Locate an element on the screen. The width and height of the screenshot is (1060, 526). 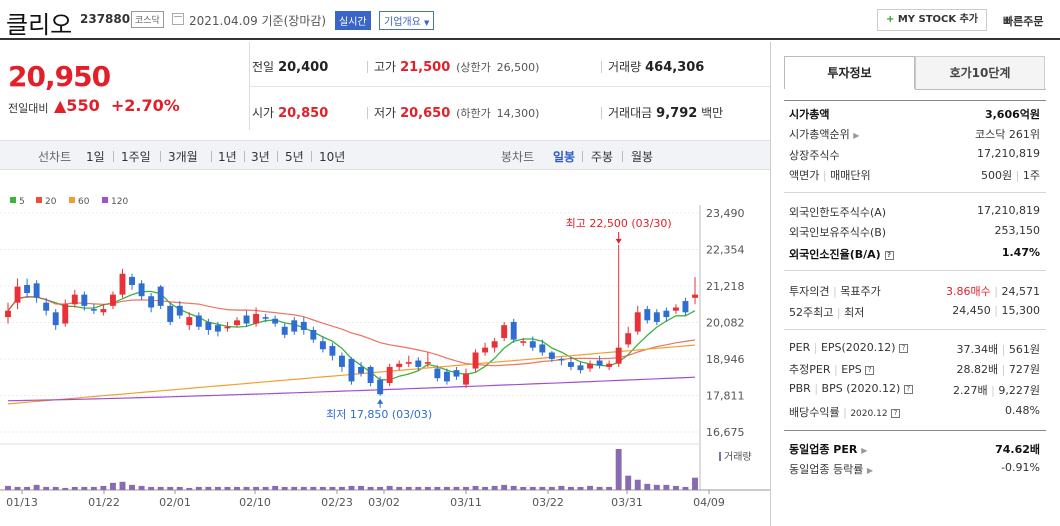
high-value: 21,500 is located at coordinates (425, 67).